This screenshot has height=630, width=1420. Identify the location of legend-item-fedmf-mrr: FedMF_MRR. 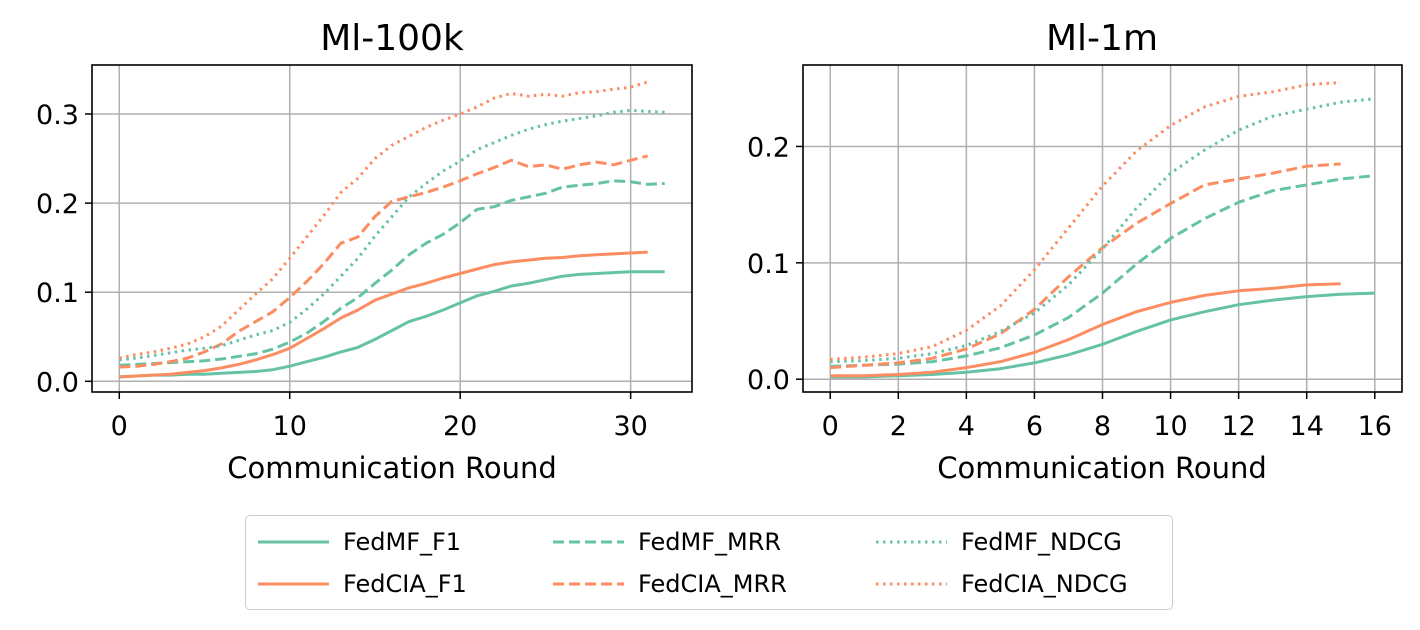
(666, 542).